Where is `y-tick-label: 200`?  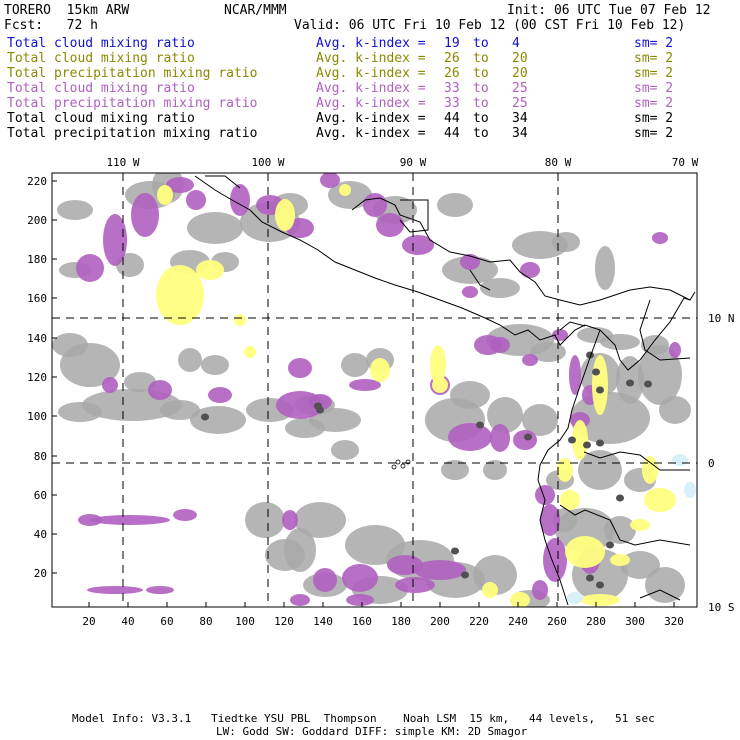 y-tick-label: 200 is located at coordinates (37, 220).